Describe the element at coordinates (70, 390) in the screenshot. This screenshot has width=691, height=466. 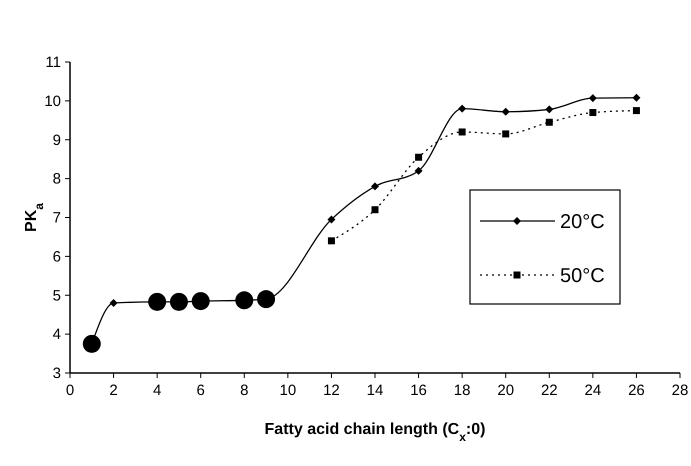
I see `x-tick-label: 0` at that location.